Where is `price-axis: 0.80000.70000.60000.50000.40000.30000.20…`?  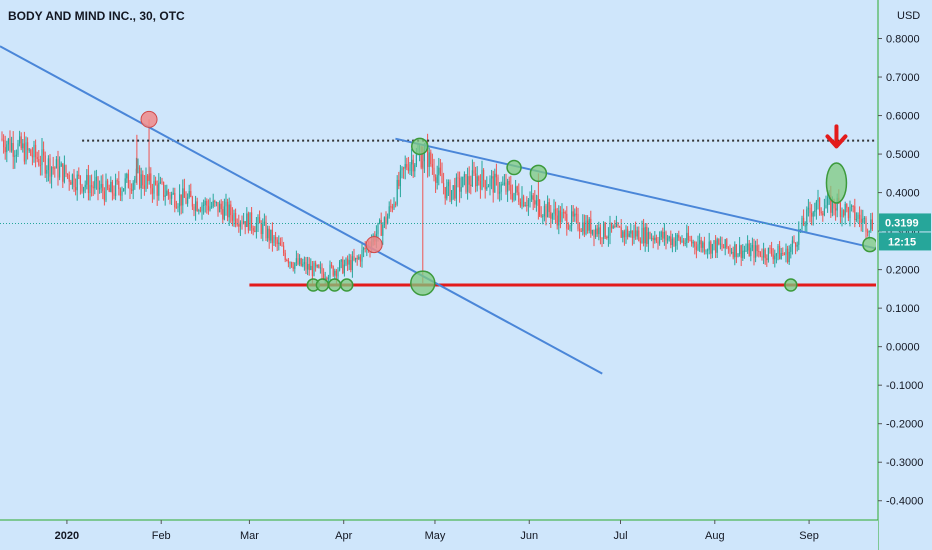 price-axis: 0.80000.70000.60000.50000.40000.30000.20… is located at coordinates (904, 275).